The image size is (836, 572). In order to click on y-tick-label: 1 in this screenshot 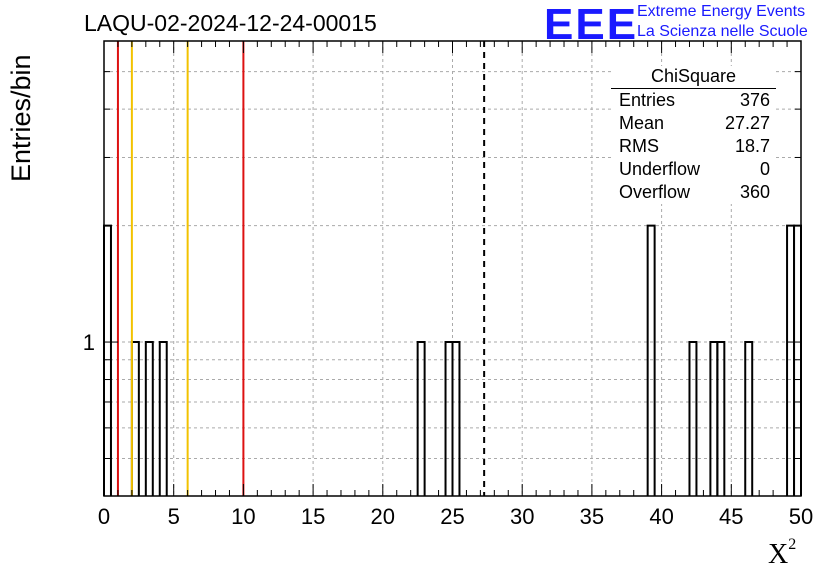, I will do `click(89, 342)`.